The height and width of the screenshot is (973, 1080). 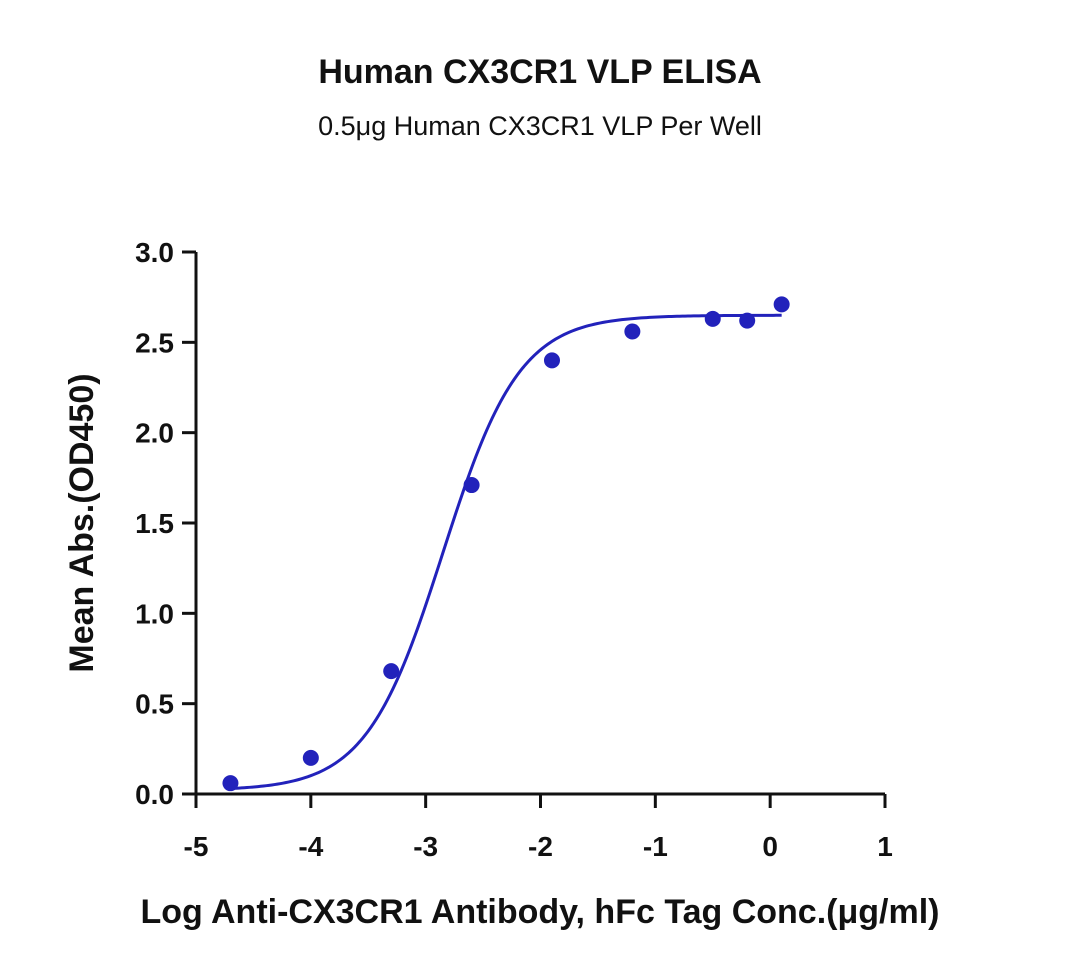 What do you see at coordinates (885, 846) in the screenshot?
I see `x-tick-label: 1` at bounding box center [885, 846].